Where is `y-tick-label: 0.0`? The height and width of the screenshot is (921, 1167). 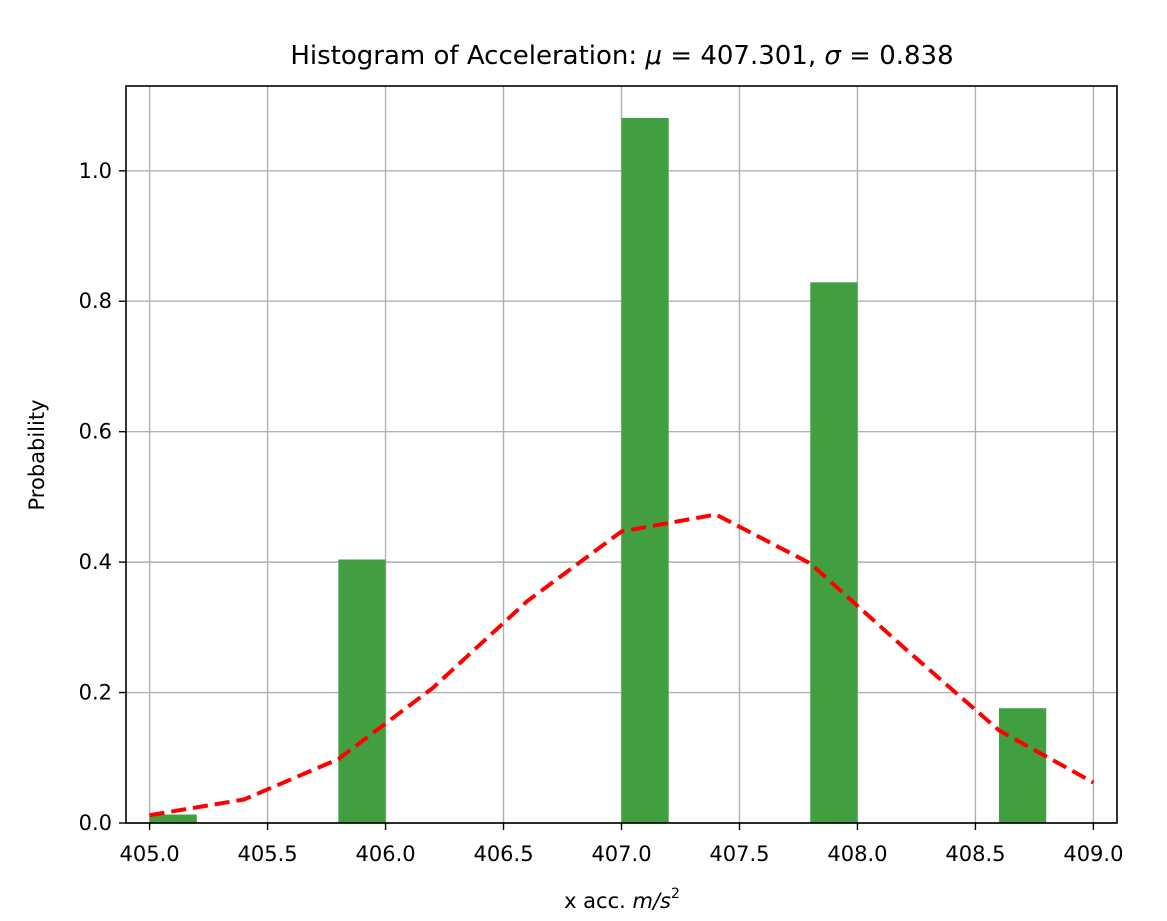 y-tick-label: 0.0 is located at coordinates (95, 823).